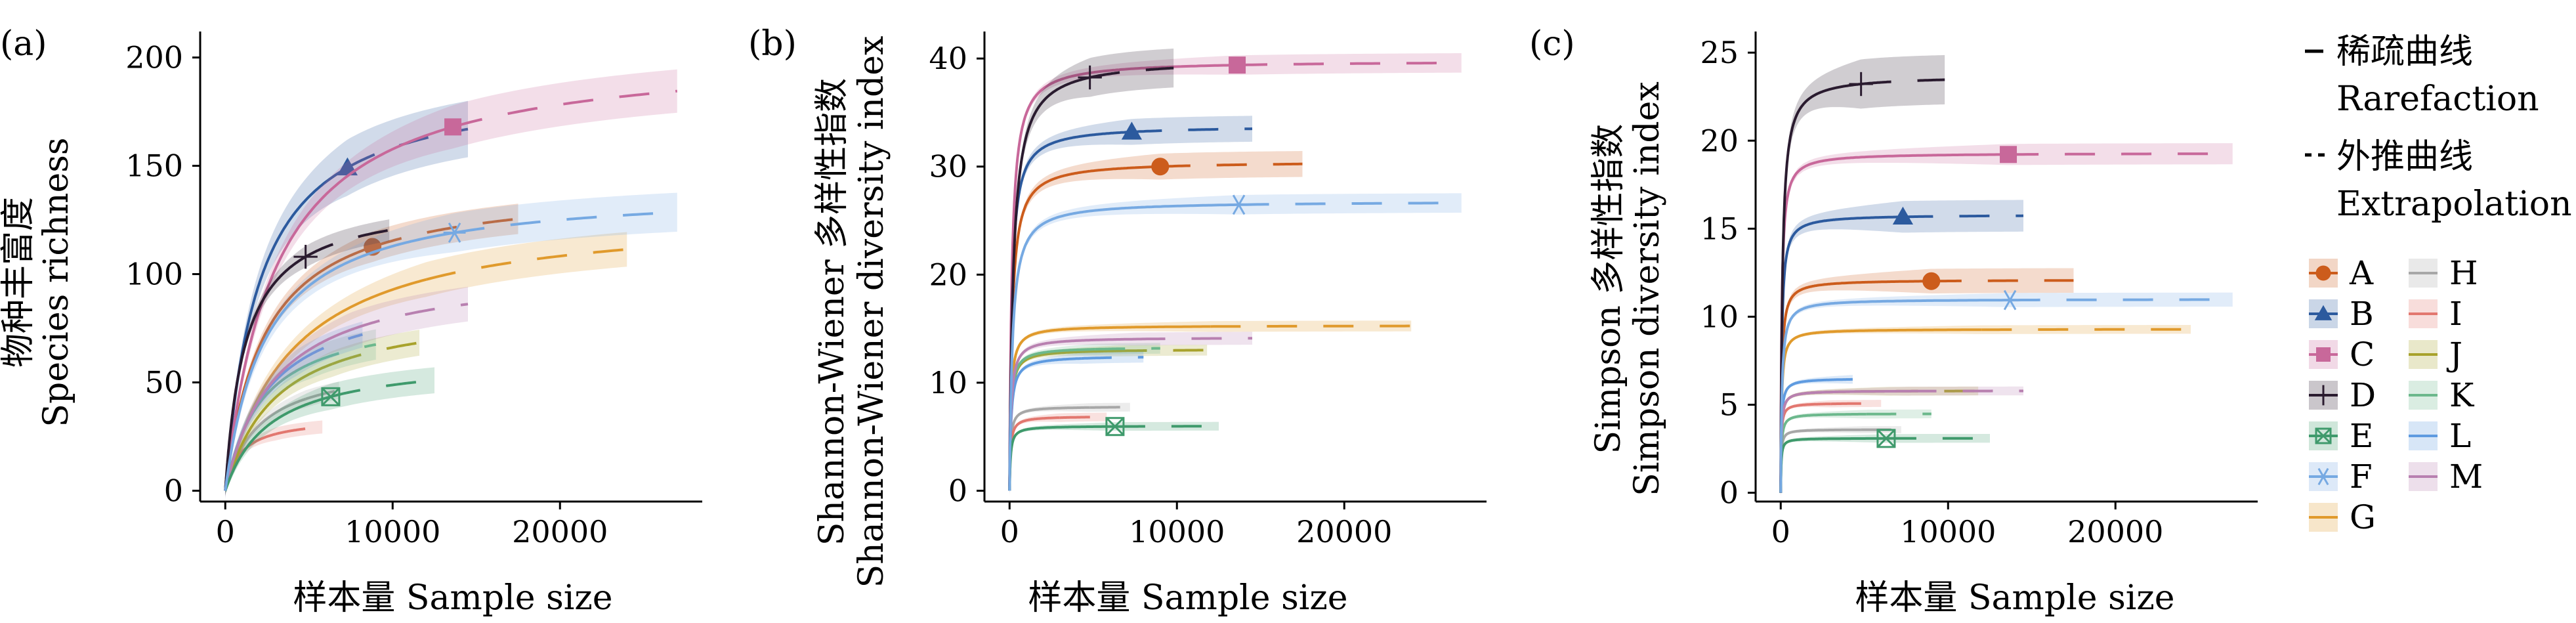 The image size is (2576, 623). I want to click on y-tick-label: 150, so click(154, 166).